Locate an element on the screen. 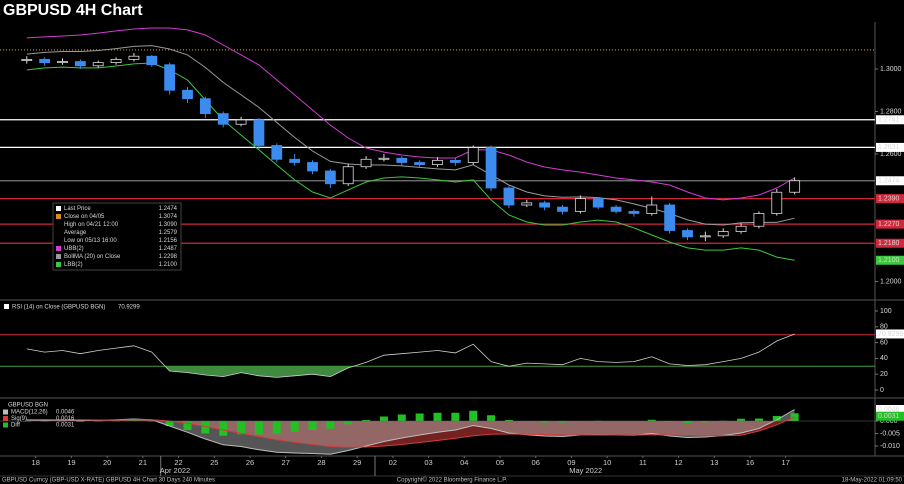  panel-value: 70.9299 is located at coordinates (129, 308).